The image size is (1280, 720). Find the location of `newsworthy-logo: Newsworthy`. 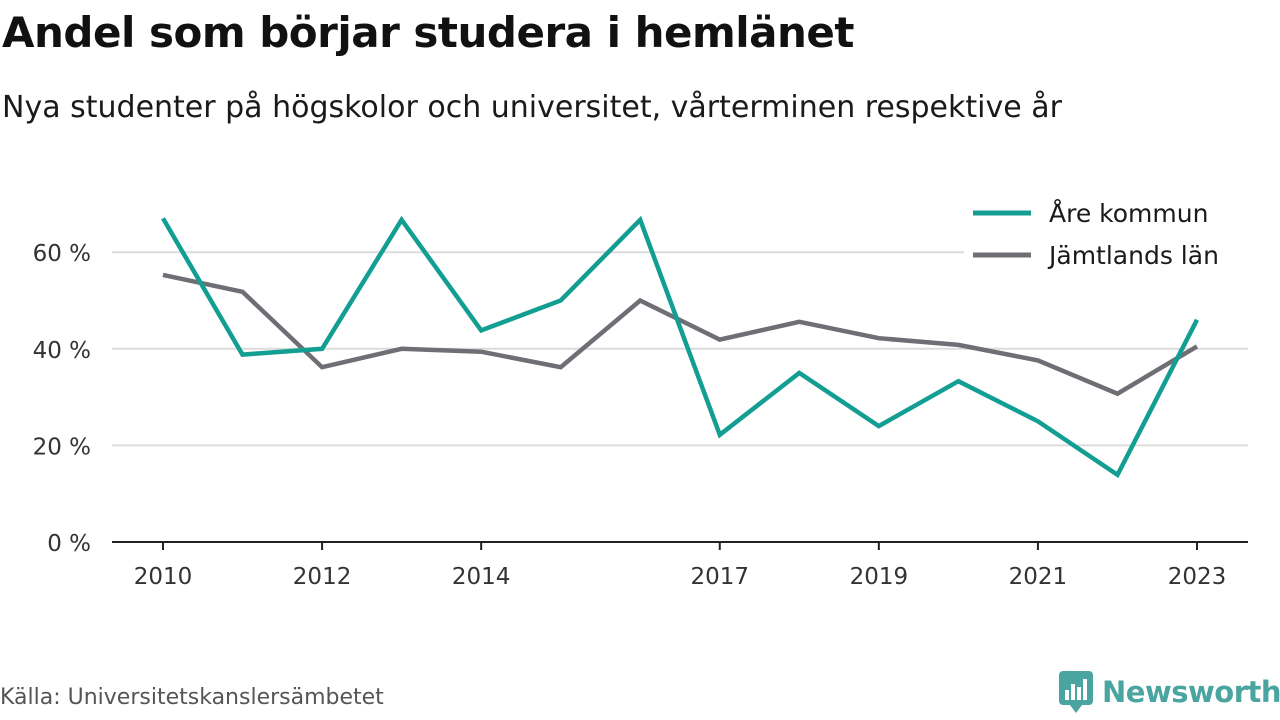

newsworthy-logo: Newsworthy is located at coordinates (1169, 692).